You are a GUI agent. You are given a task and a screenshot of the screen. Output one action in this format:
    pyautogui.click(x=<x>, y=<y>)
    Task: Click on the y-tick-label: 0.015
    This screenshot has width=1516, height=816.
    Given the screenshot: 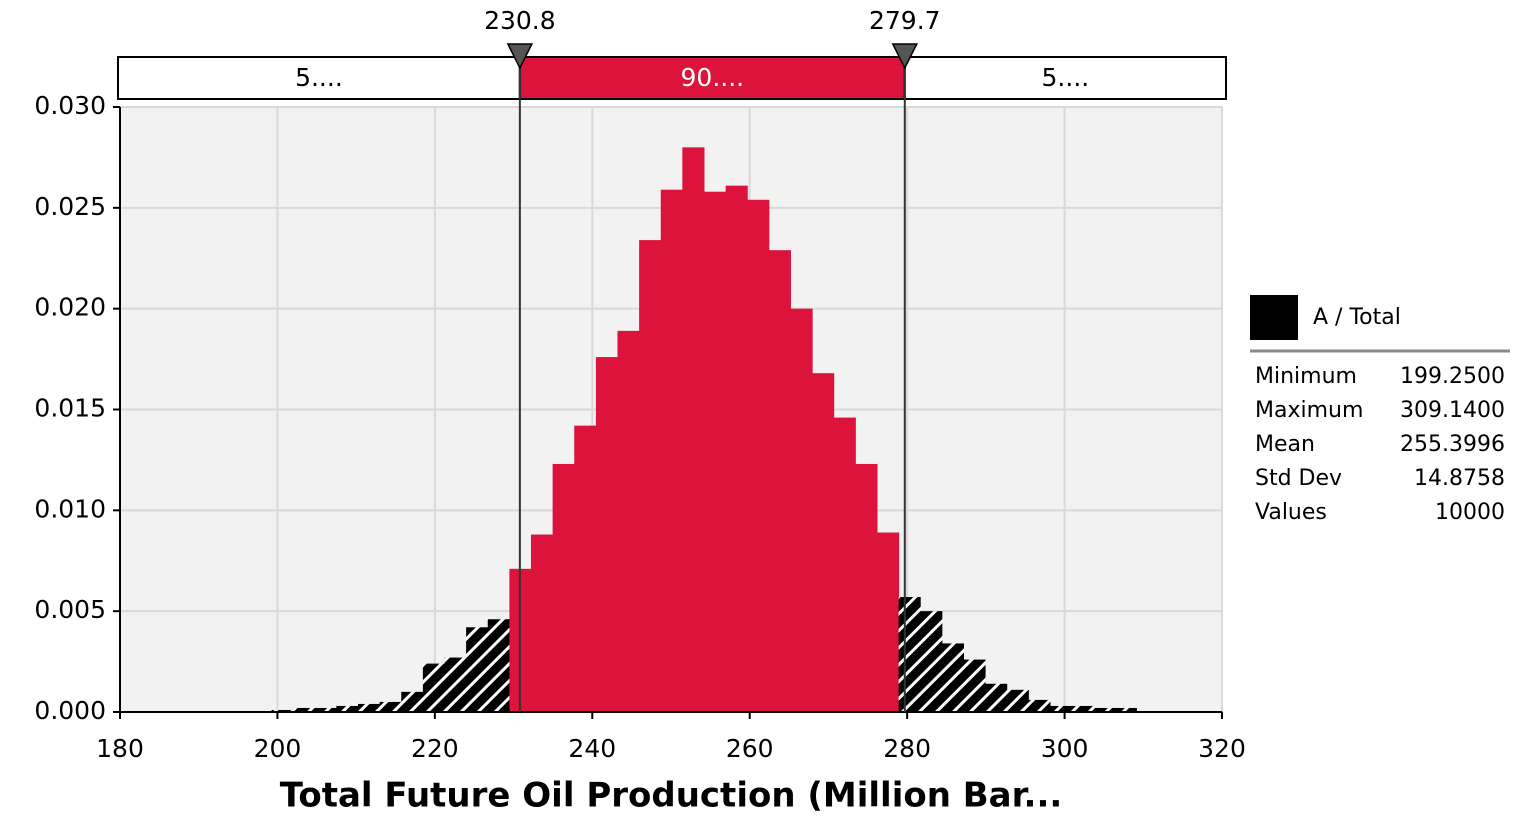 What is the action you would take?
    pyautogui.click(x=70, y=408)
    